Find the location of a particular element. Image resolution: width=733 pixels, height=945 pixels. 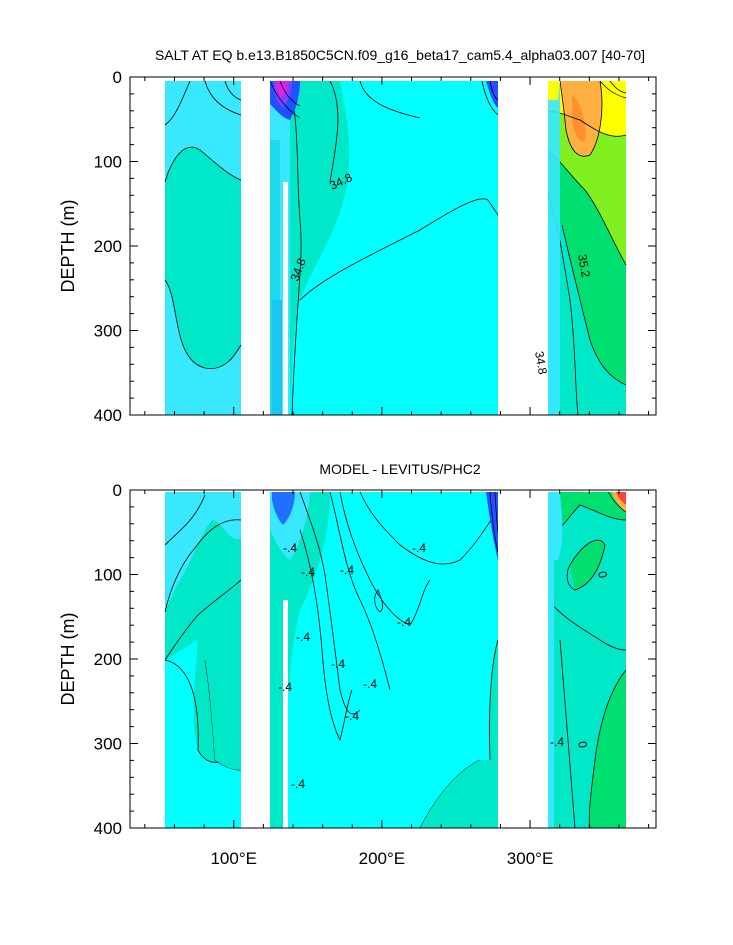

x-tick-label: 100°E is located at coordinates (233, 858).